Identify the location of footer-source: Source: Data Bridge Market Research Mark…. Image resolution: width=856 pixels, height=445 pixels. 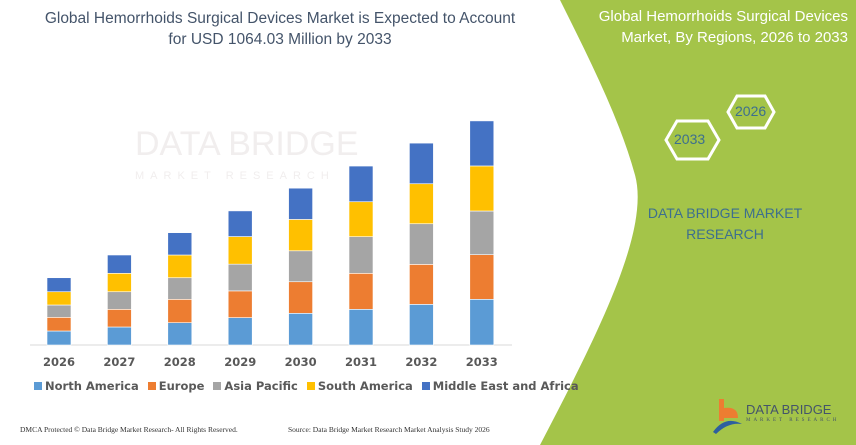
(389, 429).